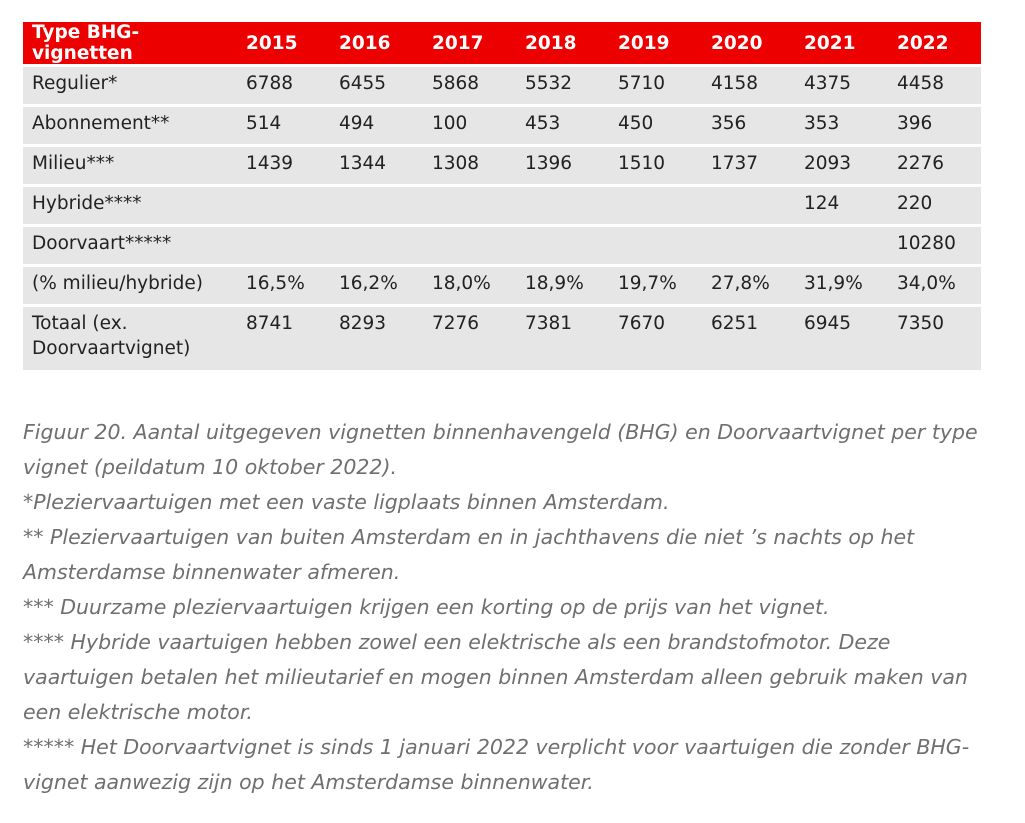  I want to click on row-label: (% milieu/hybride), so click(130, 287).